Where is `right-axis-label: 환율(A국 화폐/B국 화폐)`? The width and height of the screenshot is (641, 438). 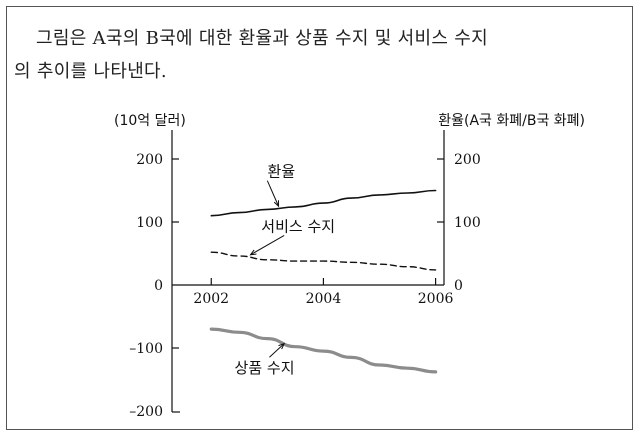 right-axis-label: 환율(A국 화폐/B국 화폐) is located at coordinates (511, 121).